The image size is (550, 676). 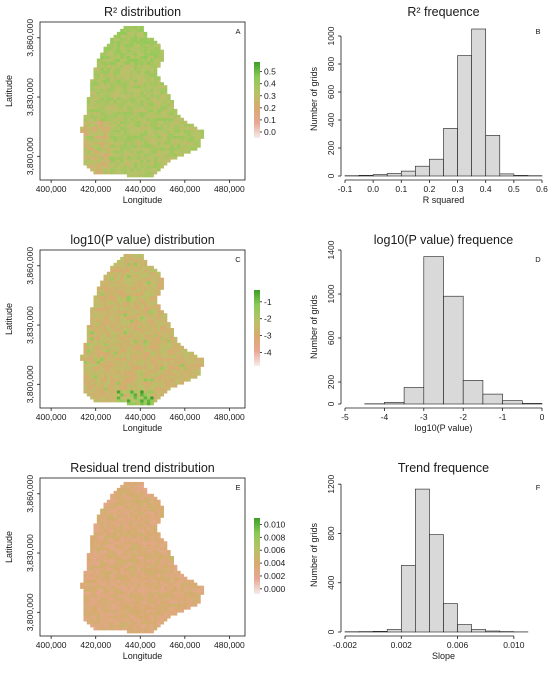 I want to click on y-axis-label: Number of grids, so click(x=314, y=326).